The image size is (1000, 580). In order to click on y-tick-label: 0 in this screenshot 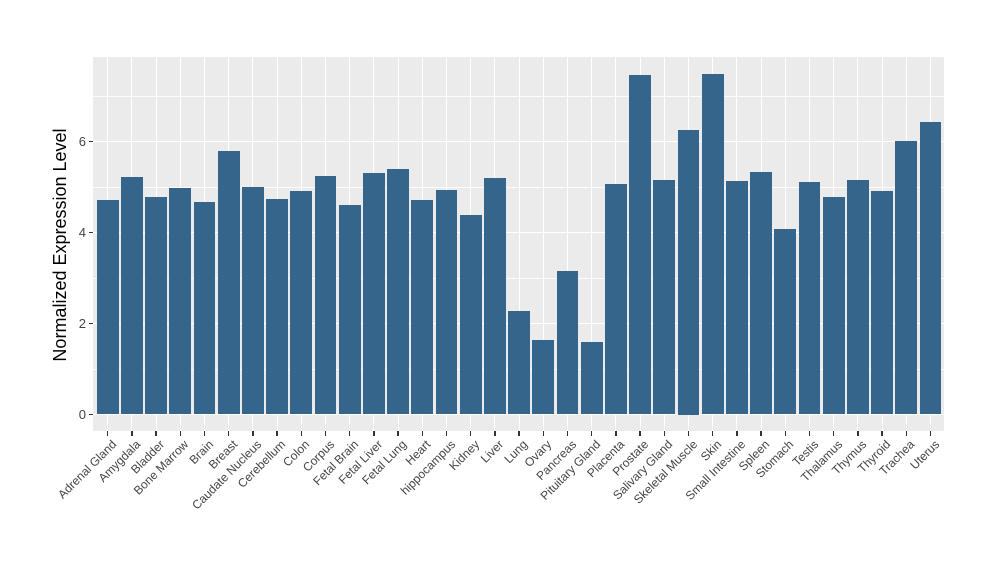, I will do `click(82, 414)`.